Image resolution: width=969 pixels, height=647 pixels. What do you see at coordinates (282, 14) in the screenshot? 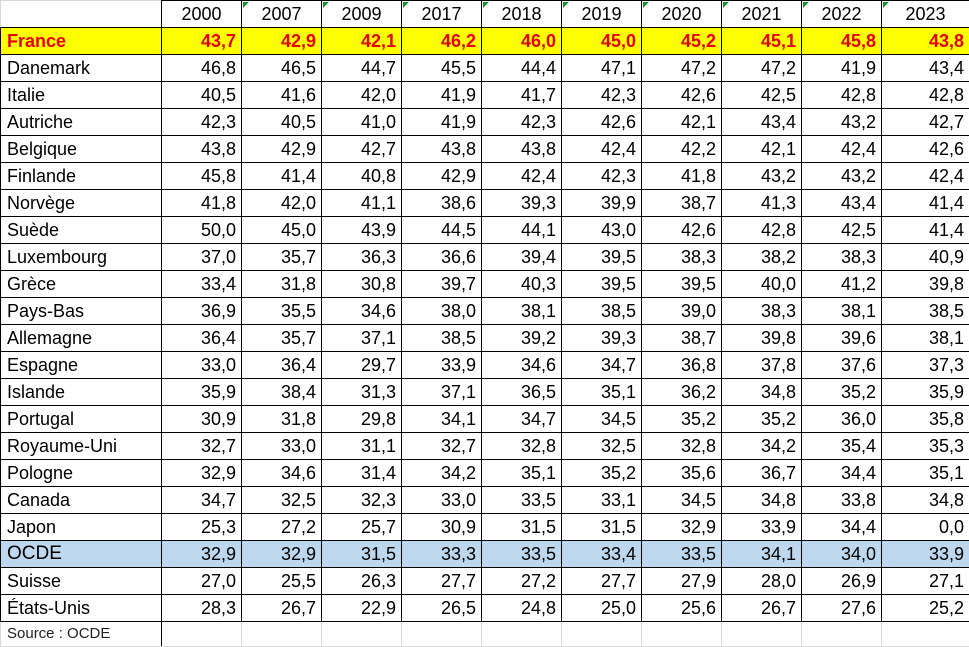
I see `year-header-2007: 2007` at bounding box center [282, 14].